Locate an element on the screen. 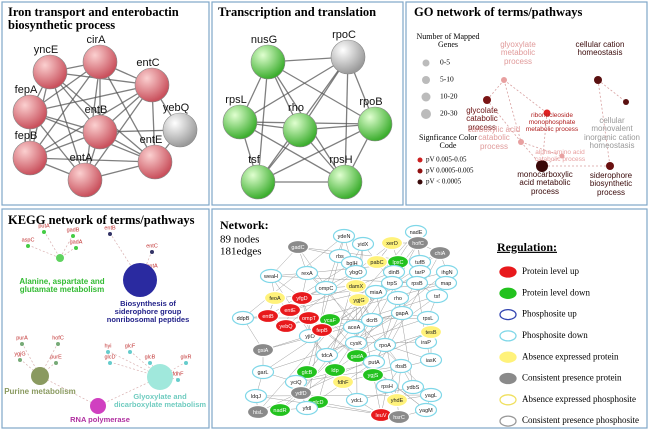 This screenshot has width=650, height=430. gene-label: glcB is located at coordinates (150, 357).